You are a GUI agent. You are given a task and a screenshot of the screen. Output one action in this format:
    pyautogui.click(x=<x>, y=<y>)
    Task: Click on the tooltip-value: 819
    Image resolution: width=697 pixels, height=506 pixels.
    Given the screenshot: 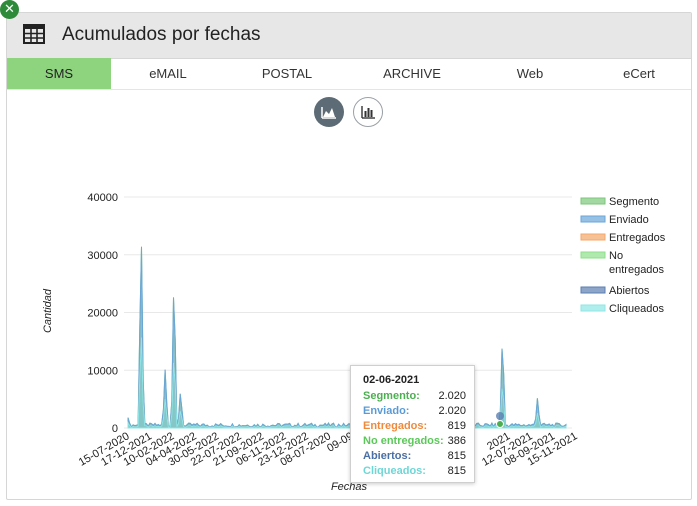 What is the action you would take?
    pyautogui.click(x=456, y=426)
    